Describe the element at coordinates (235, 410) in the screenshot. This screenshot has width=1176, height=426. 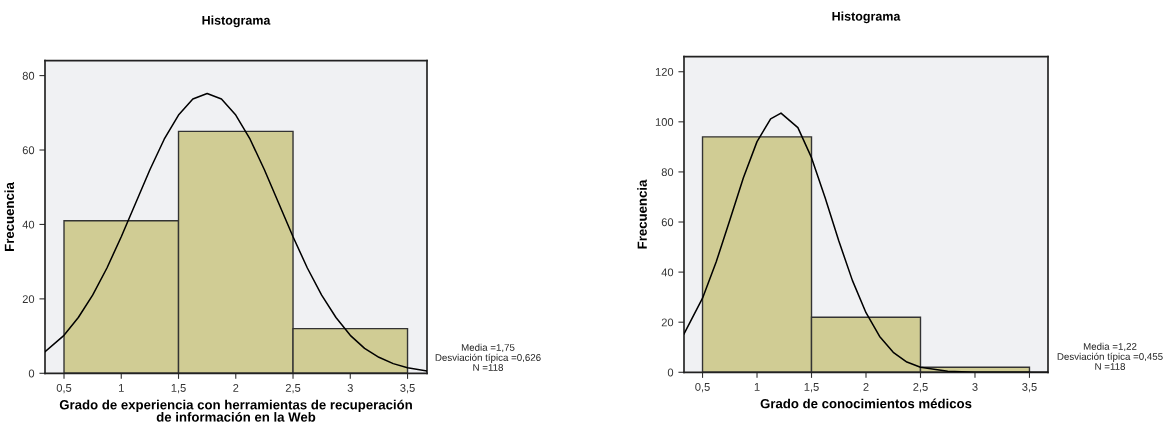
I see `x-axis-title: Grado de experiencia con herramientas de recuperación de información en la Web` at that location.